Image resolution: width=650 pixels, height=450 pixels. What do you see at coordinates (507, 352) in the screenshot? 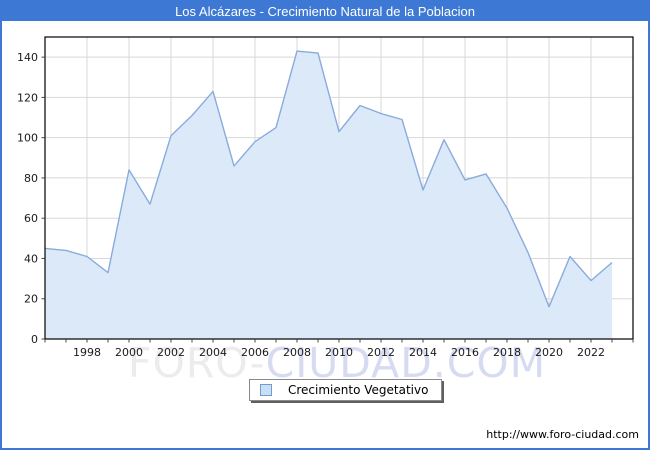
I see `x-tick-label: 2018` at bounding box center [507, 352].